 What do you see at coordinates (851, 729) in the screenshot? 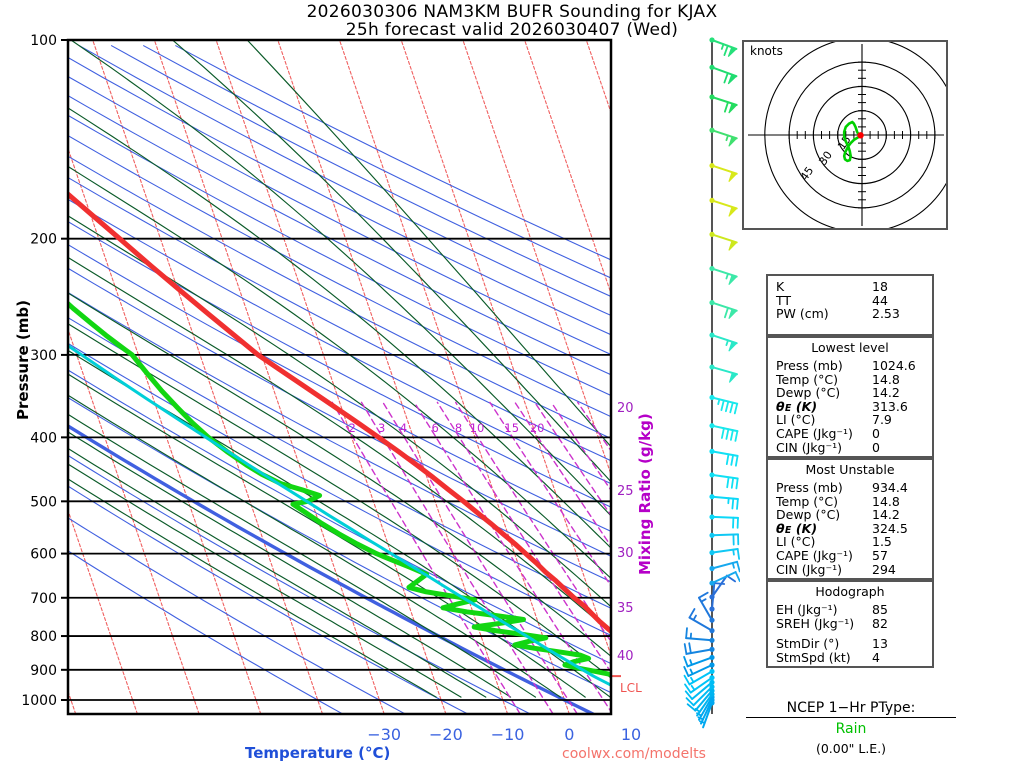
I see `ptype-value-text: Rain` at bounding box center [851, 729].